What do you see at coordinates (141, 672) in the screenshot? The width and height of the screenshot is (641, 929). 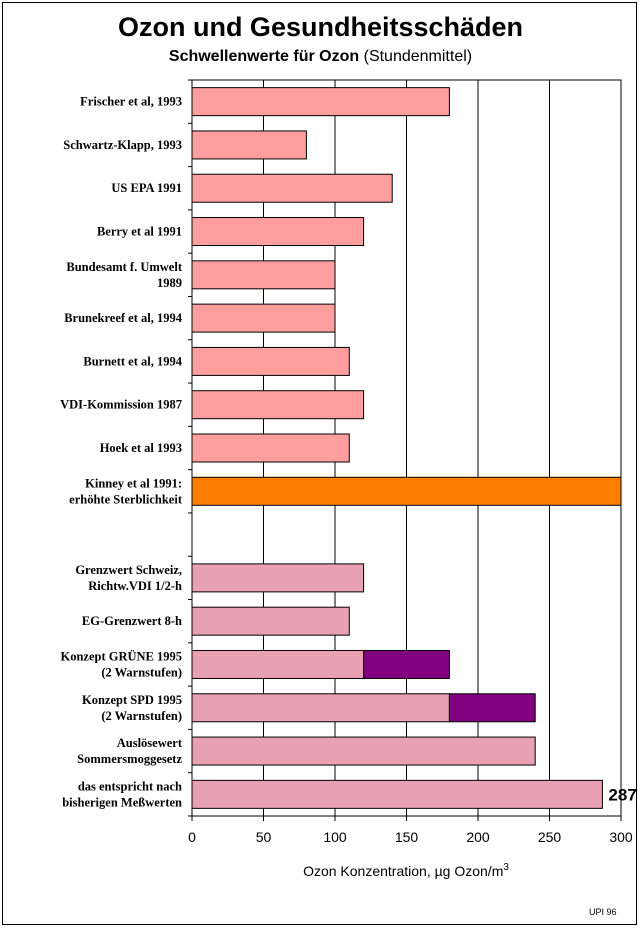 I see `category-label-13-line-1: (2 Warnstufen)` at bounding box center [141, 672].